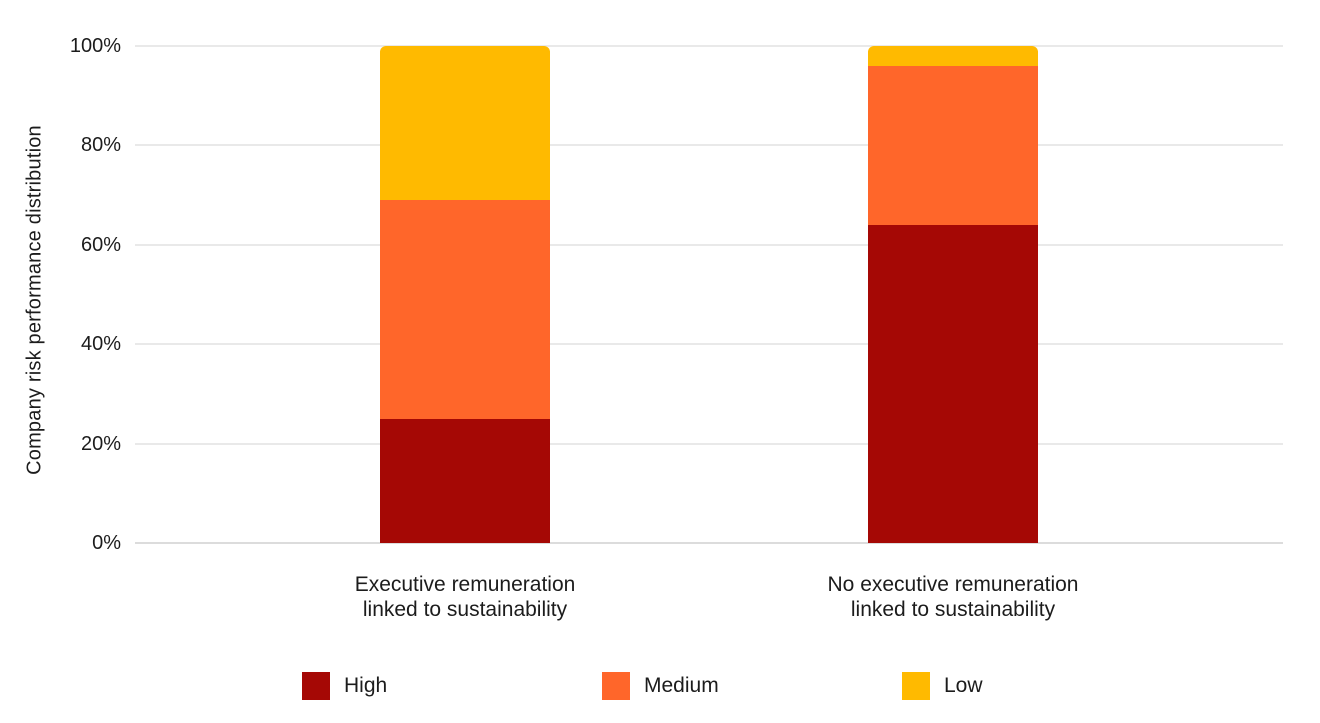 The image size is (1320, 723). I want to click on legend-label-low: Low, so click(963, 685).